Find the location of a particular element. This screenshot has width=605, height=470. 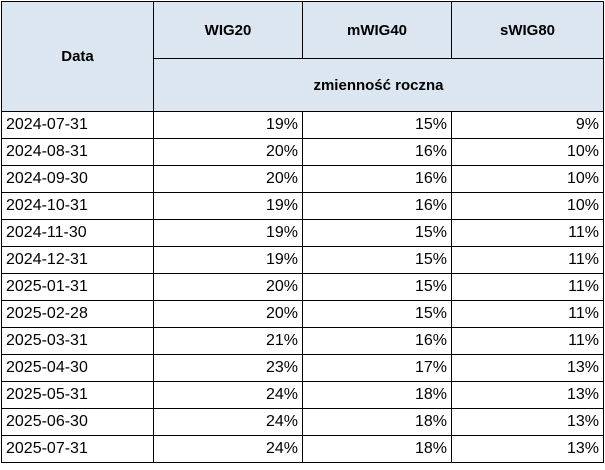

data-row: 2025-07-31 24% 18% 13% is located at coordinates (302, 449).